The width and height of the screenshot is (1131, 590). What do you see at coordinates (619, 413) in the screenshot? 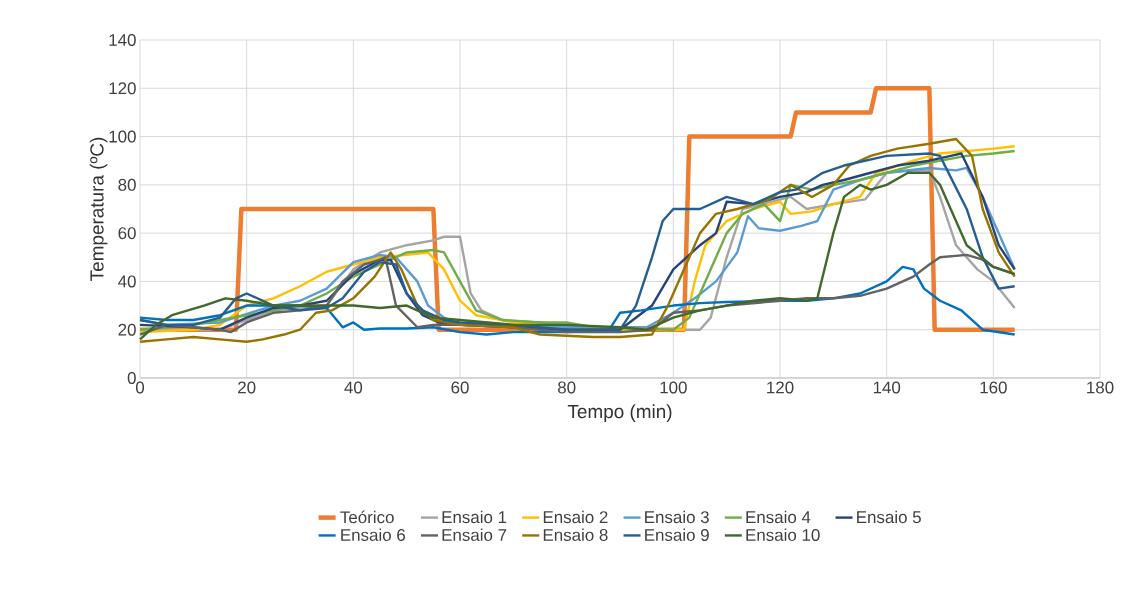
I see `x-axis-title: Tempo (min)` at bounding box center [619, 413].